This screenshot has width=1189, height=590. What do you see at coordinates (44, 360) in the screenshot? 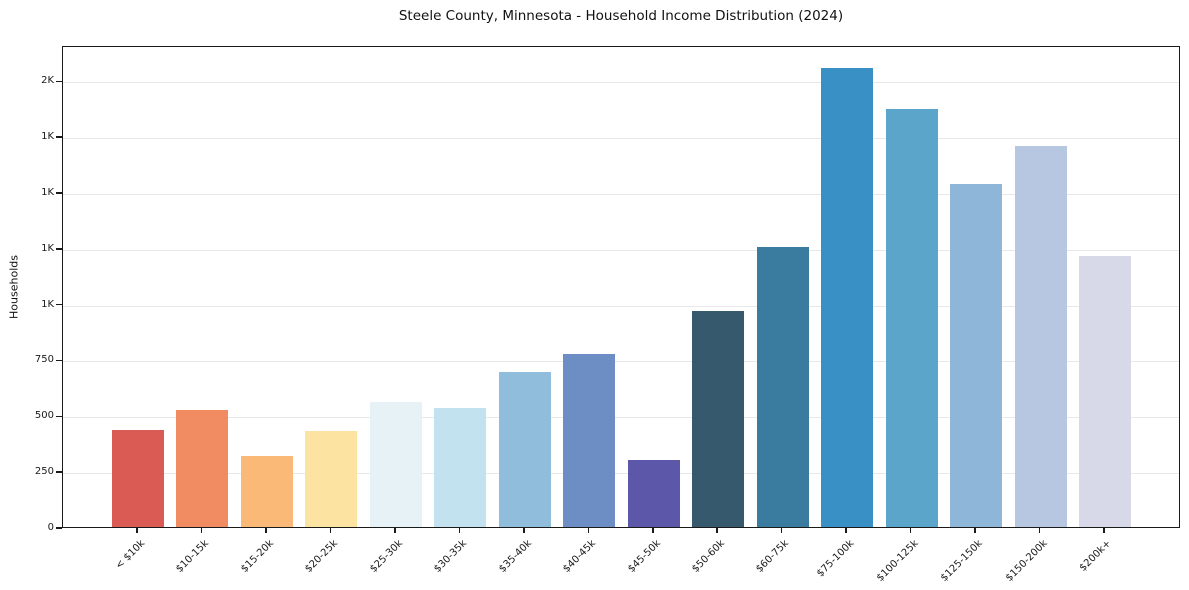
I see `y-tick-label: 750` at bounding box center [44, 360].